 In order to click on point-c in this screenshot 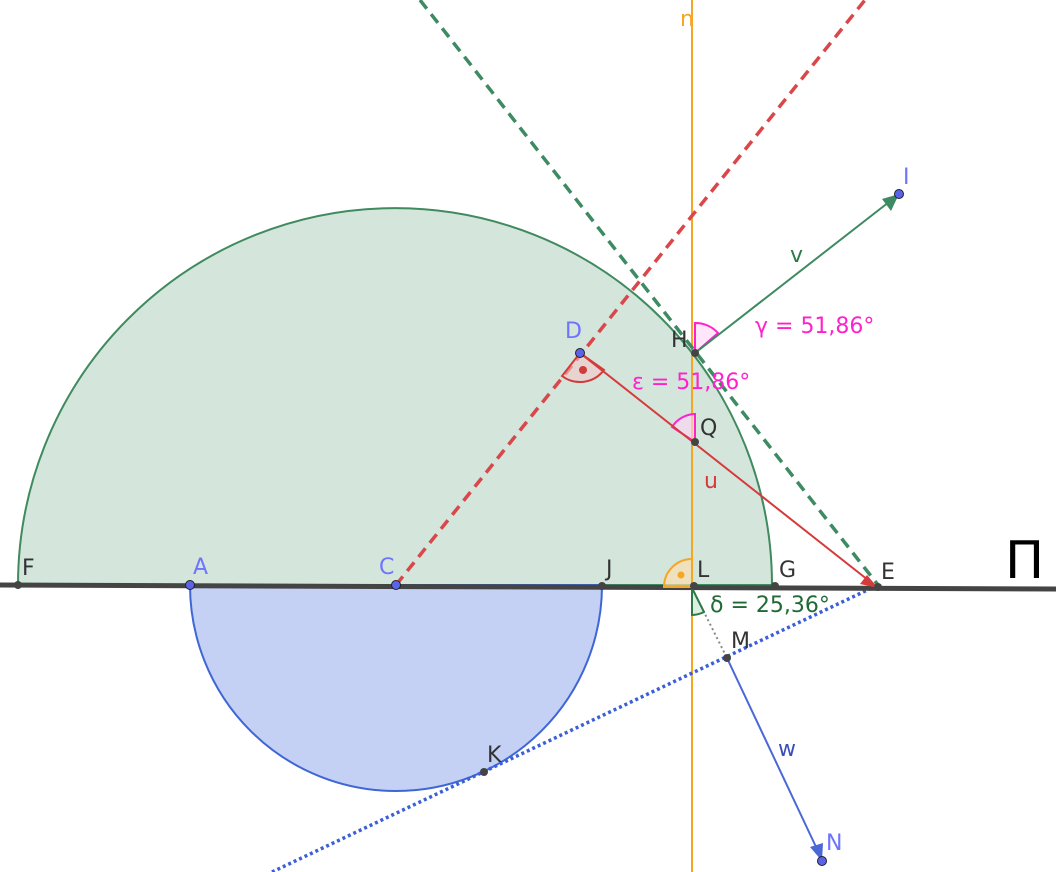, I will do `click(396, 585)`.